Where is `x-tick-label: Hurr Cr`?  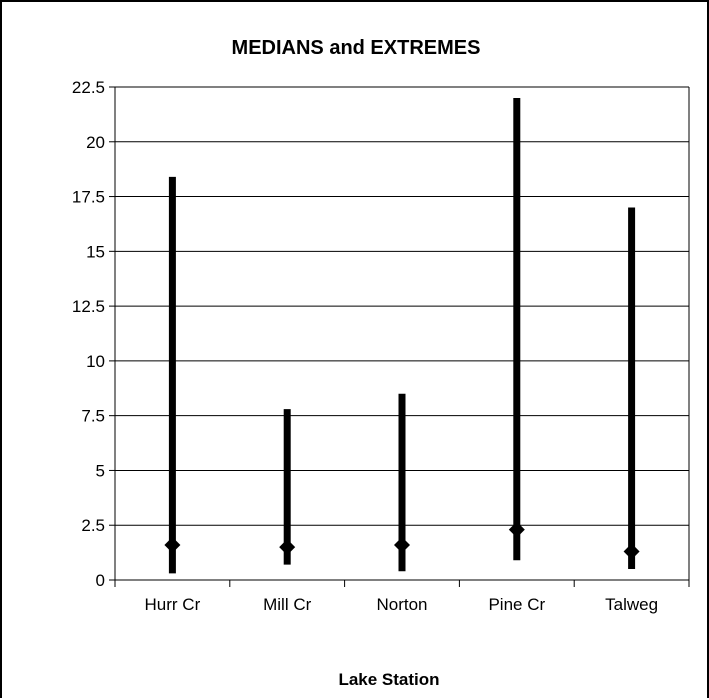
x-tick-label: Hurr Cr is located at coordinates (173, 604).